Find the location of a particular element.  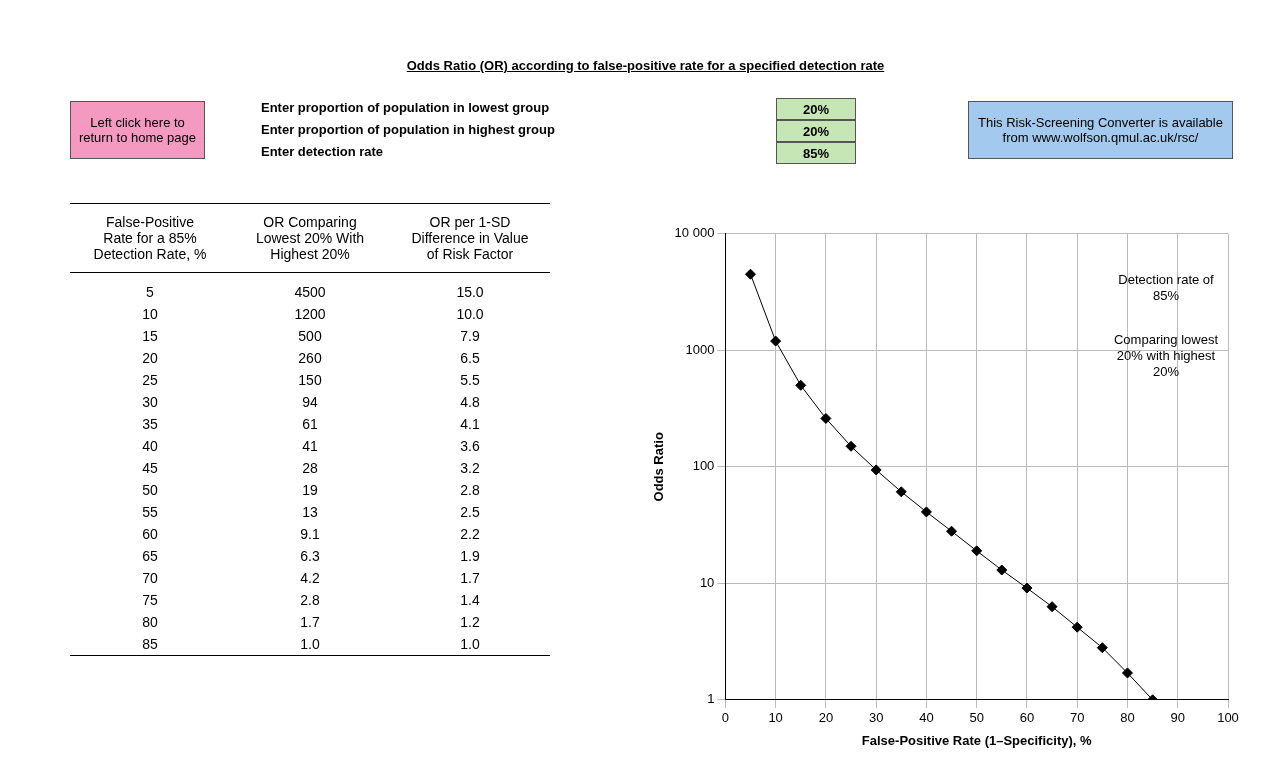

data-label: 6.5 is located at coordinates (470, 358).